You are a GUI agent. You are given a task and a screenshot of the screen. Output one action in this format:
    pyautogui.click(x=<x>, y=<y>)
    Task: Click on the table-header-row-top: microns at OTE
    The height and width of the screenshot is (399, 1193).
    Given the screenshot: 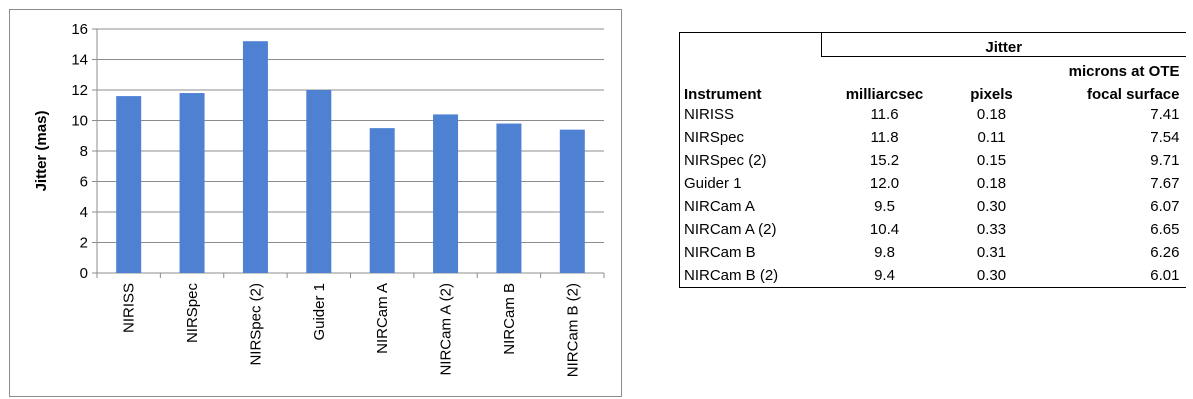 What is the action you would take?
    pyautogui.click(x=932, y=68)
    